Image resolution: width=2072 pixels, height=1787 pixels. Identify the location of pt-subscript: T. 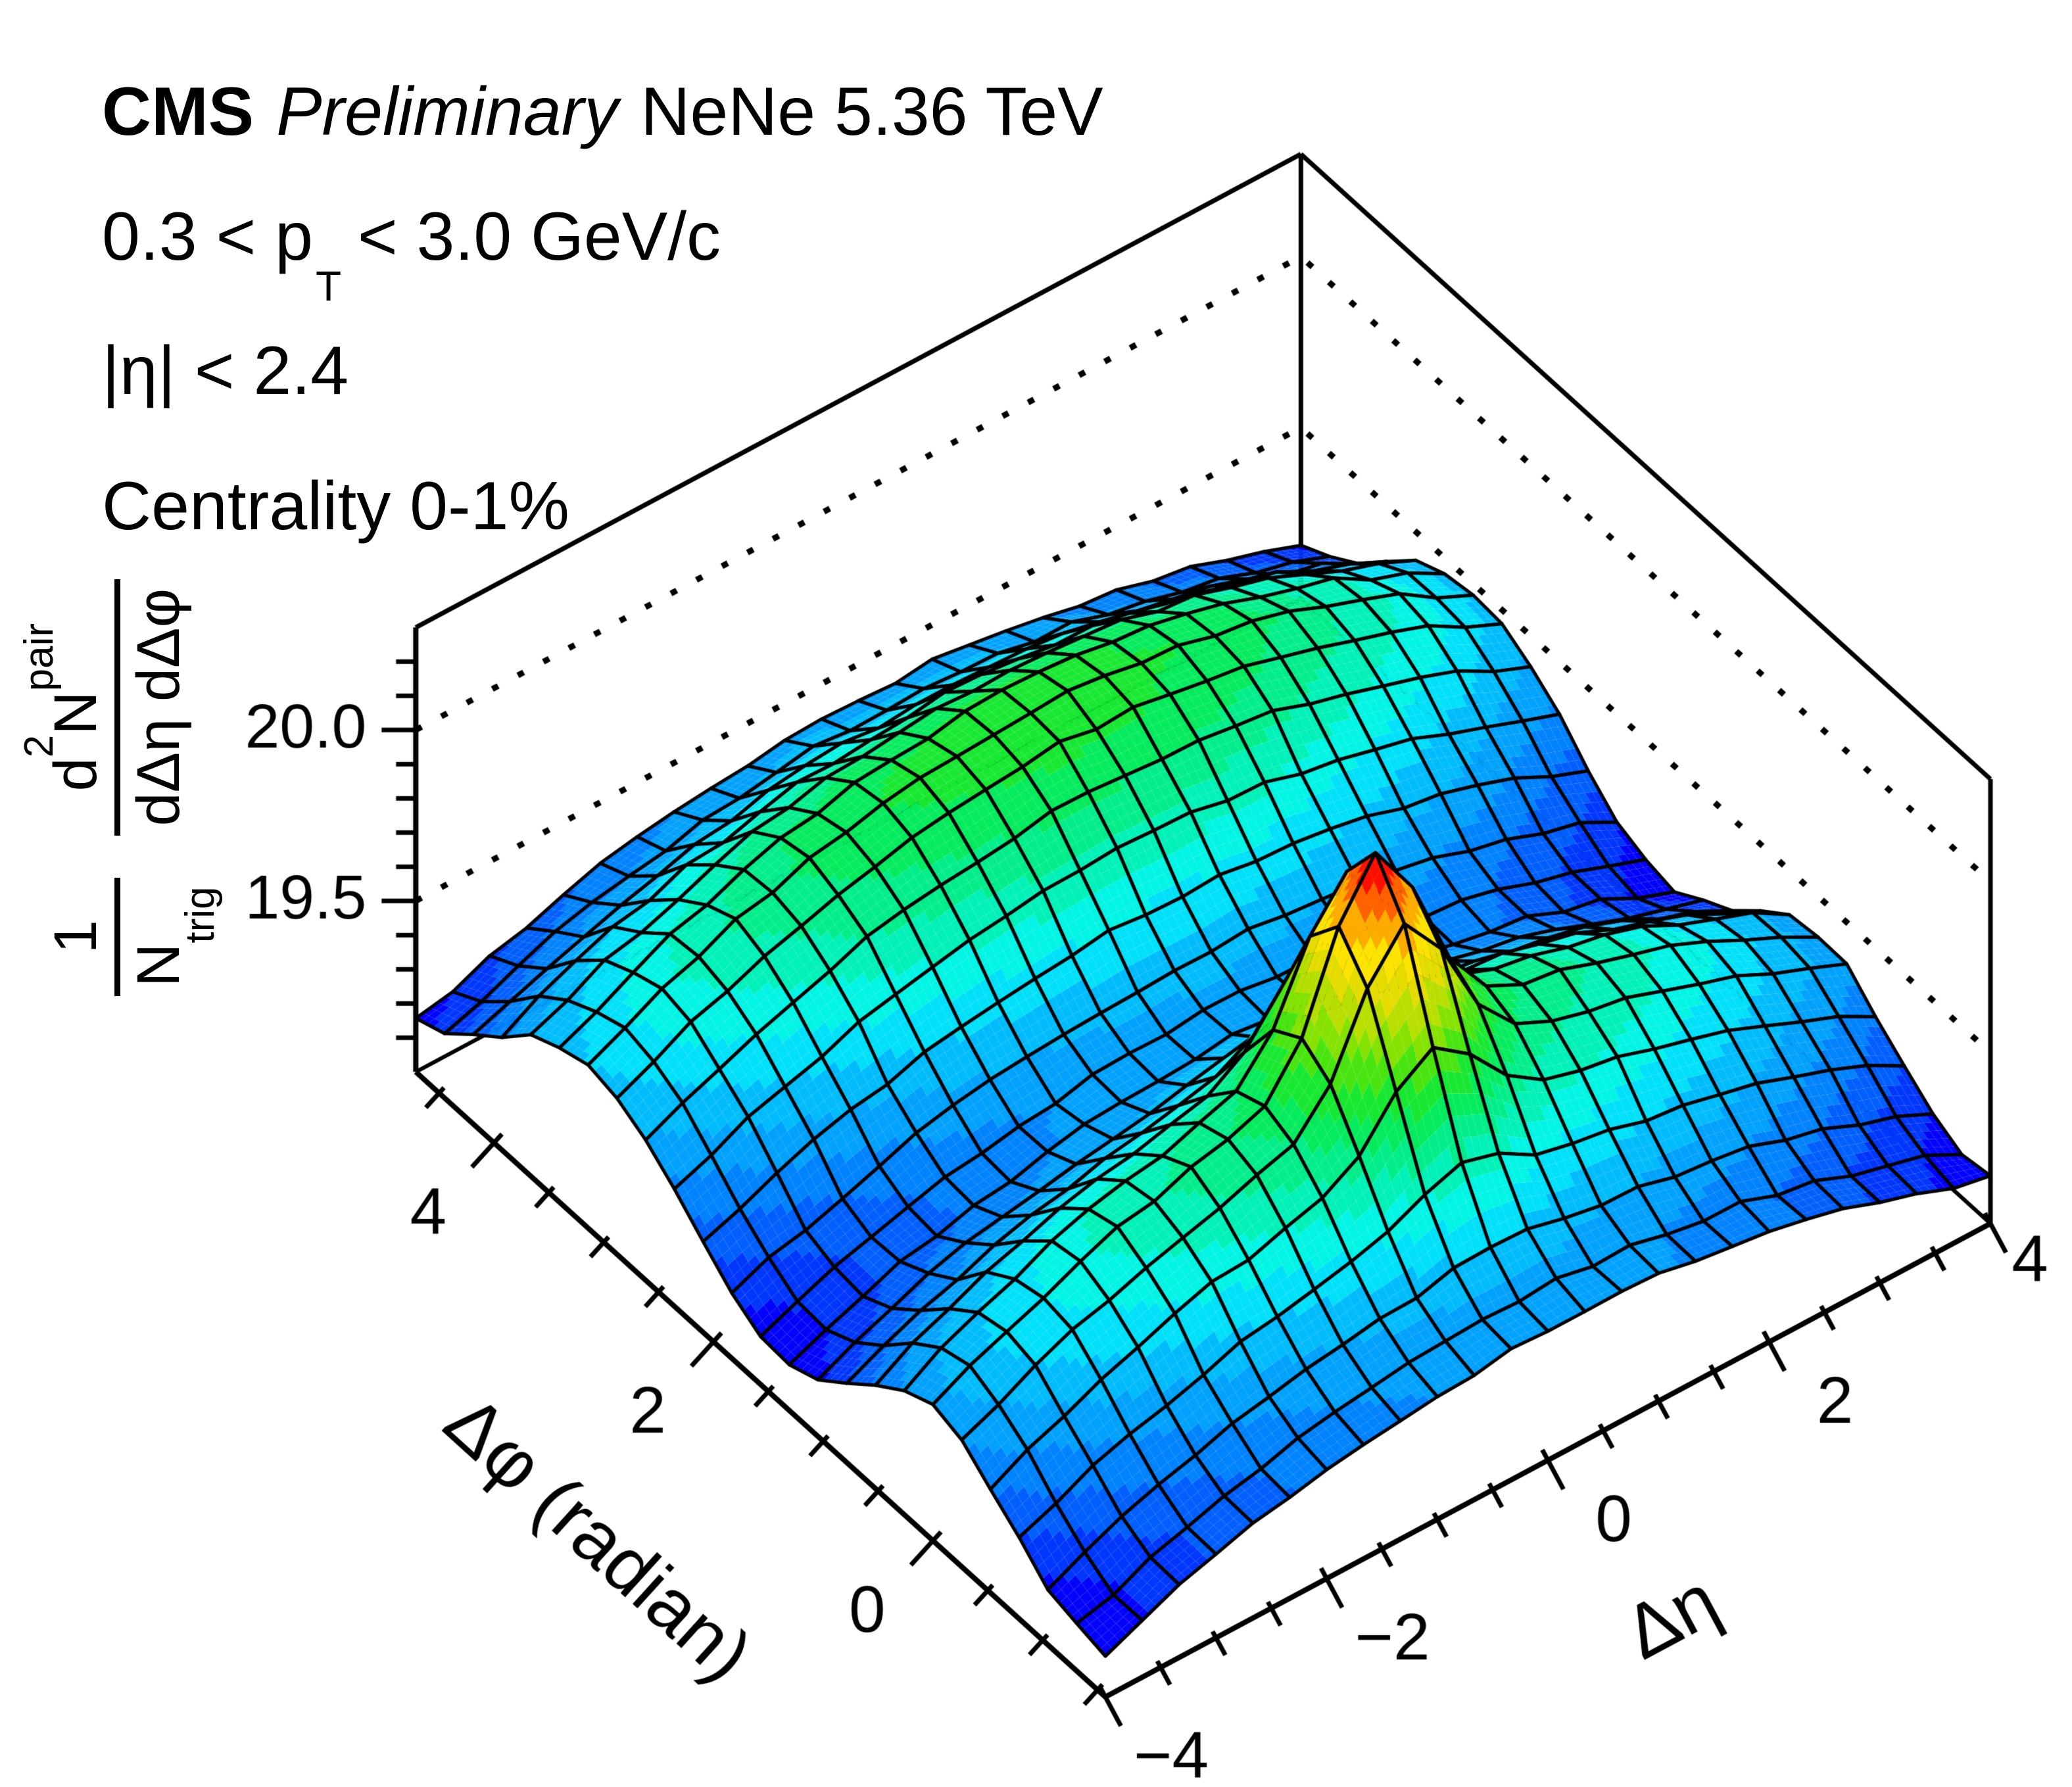
(328, 286).